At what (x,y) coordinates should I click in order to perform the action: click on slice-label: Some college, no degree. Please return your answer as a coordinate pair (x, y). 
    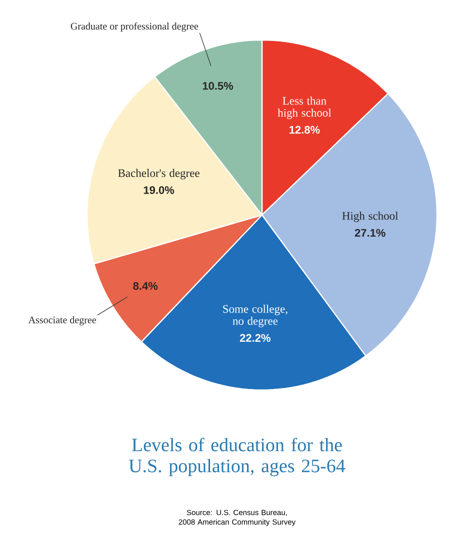
    Looking at the image, I should click on (255, 316).